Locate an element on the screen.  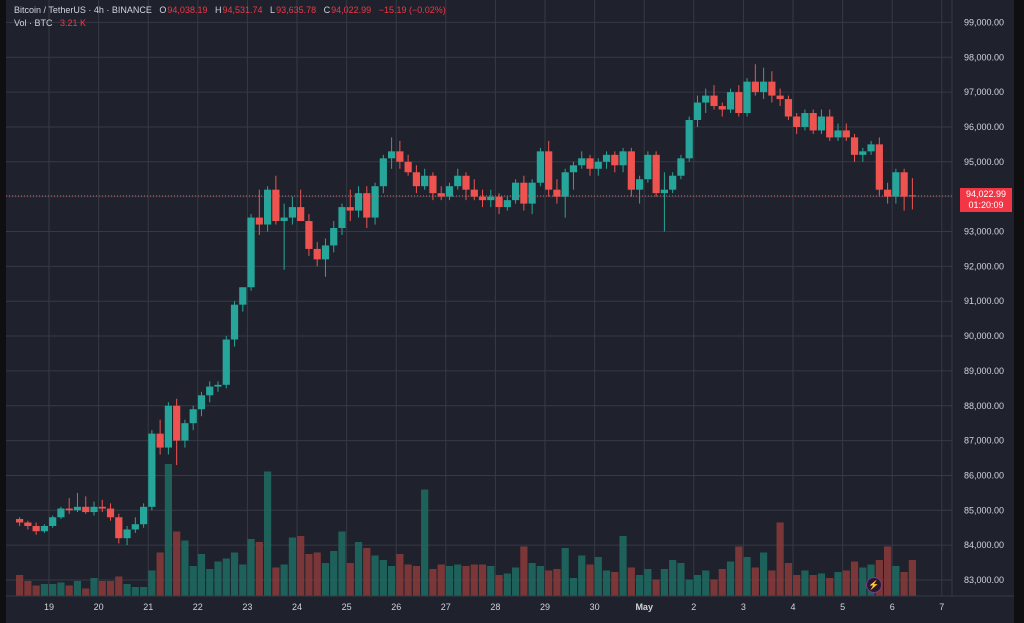
close-value: 94,022.99 is located at coordinates (351, 10).